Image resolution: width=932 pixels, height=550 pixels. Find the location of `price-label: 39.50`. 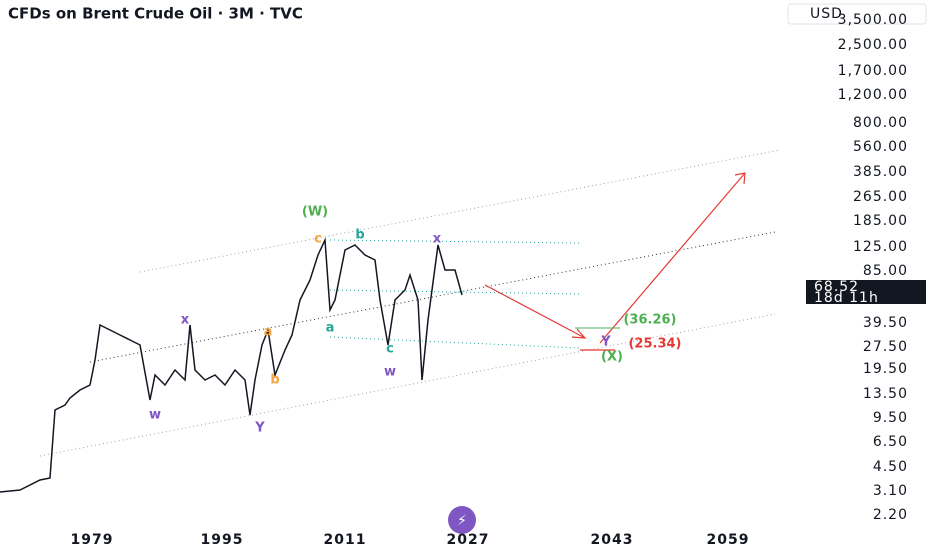

price-label: 39.50 is located at coordinates (885, 323).